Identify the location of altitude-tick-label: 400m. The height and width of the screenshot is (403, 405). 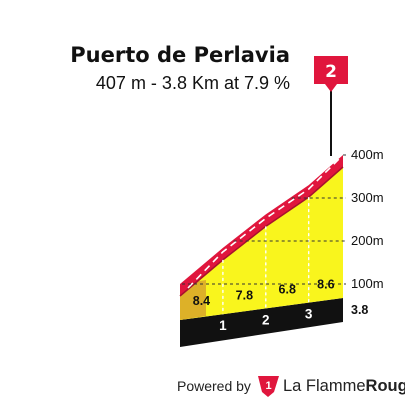
(367, 154).